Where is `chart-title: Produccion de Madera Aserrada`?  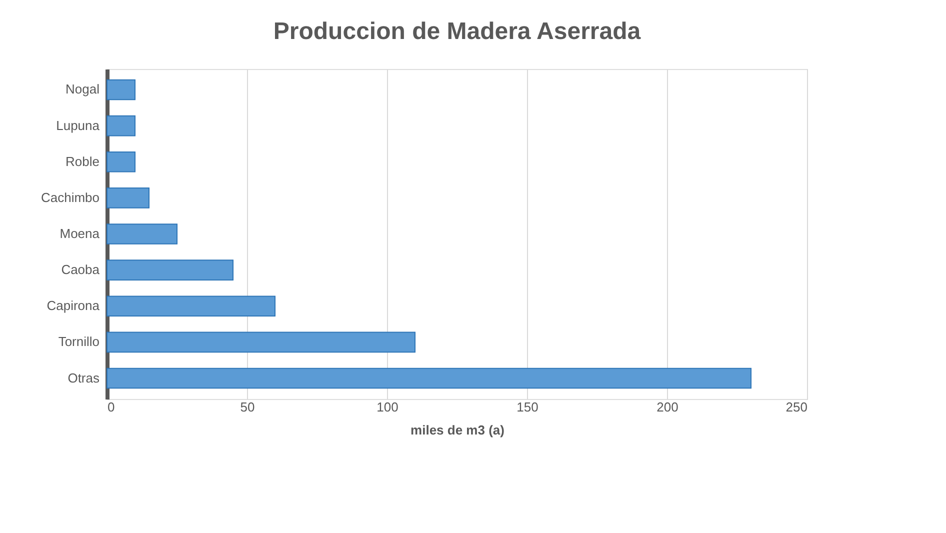 chart-title: Produccion de Madera Aserrada is located at coordinates (457, 31).